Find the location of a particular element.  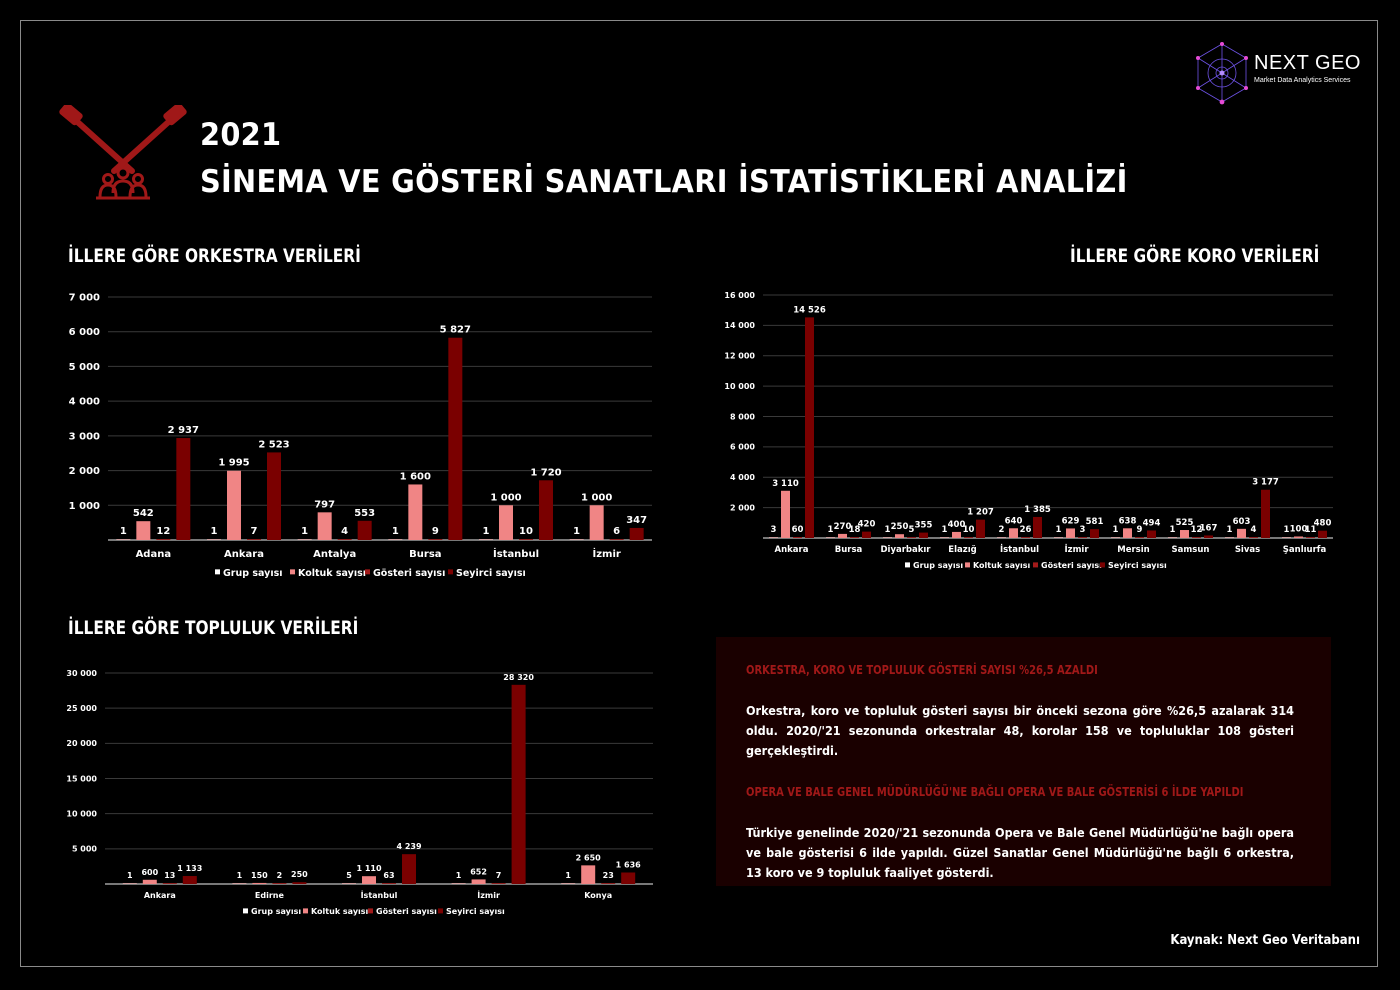

category-label: Konya is located at coordinates (598, 895).